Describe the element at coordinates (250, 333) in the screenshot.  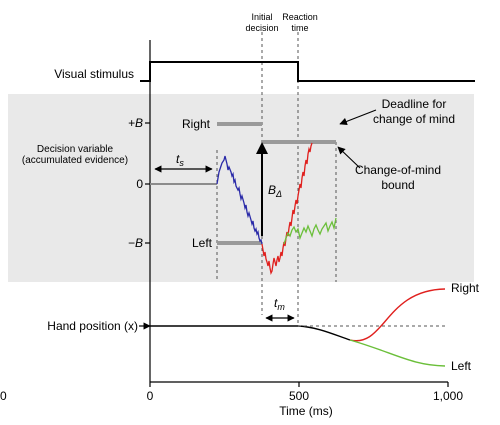
I see `hand-baseline-trace` at that location.